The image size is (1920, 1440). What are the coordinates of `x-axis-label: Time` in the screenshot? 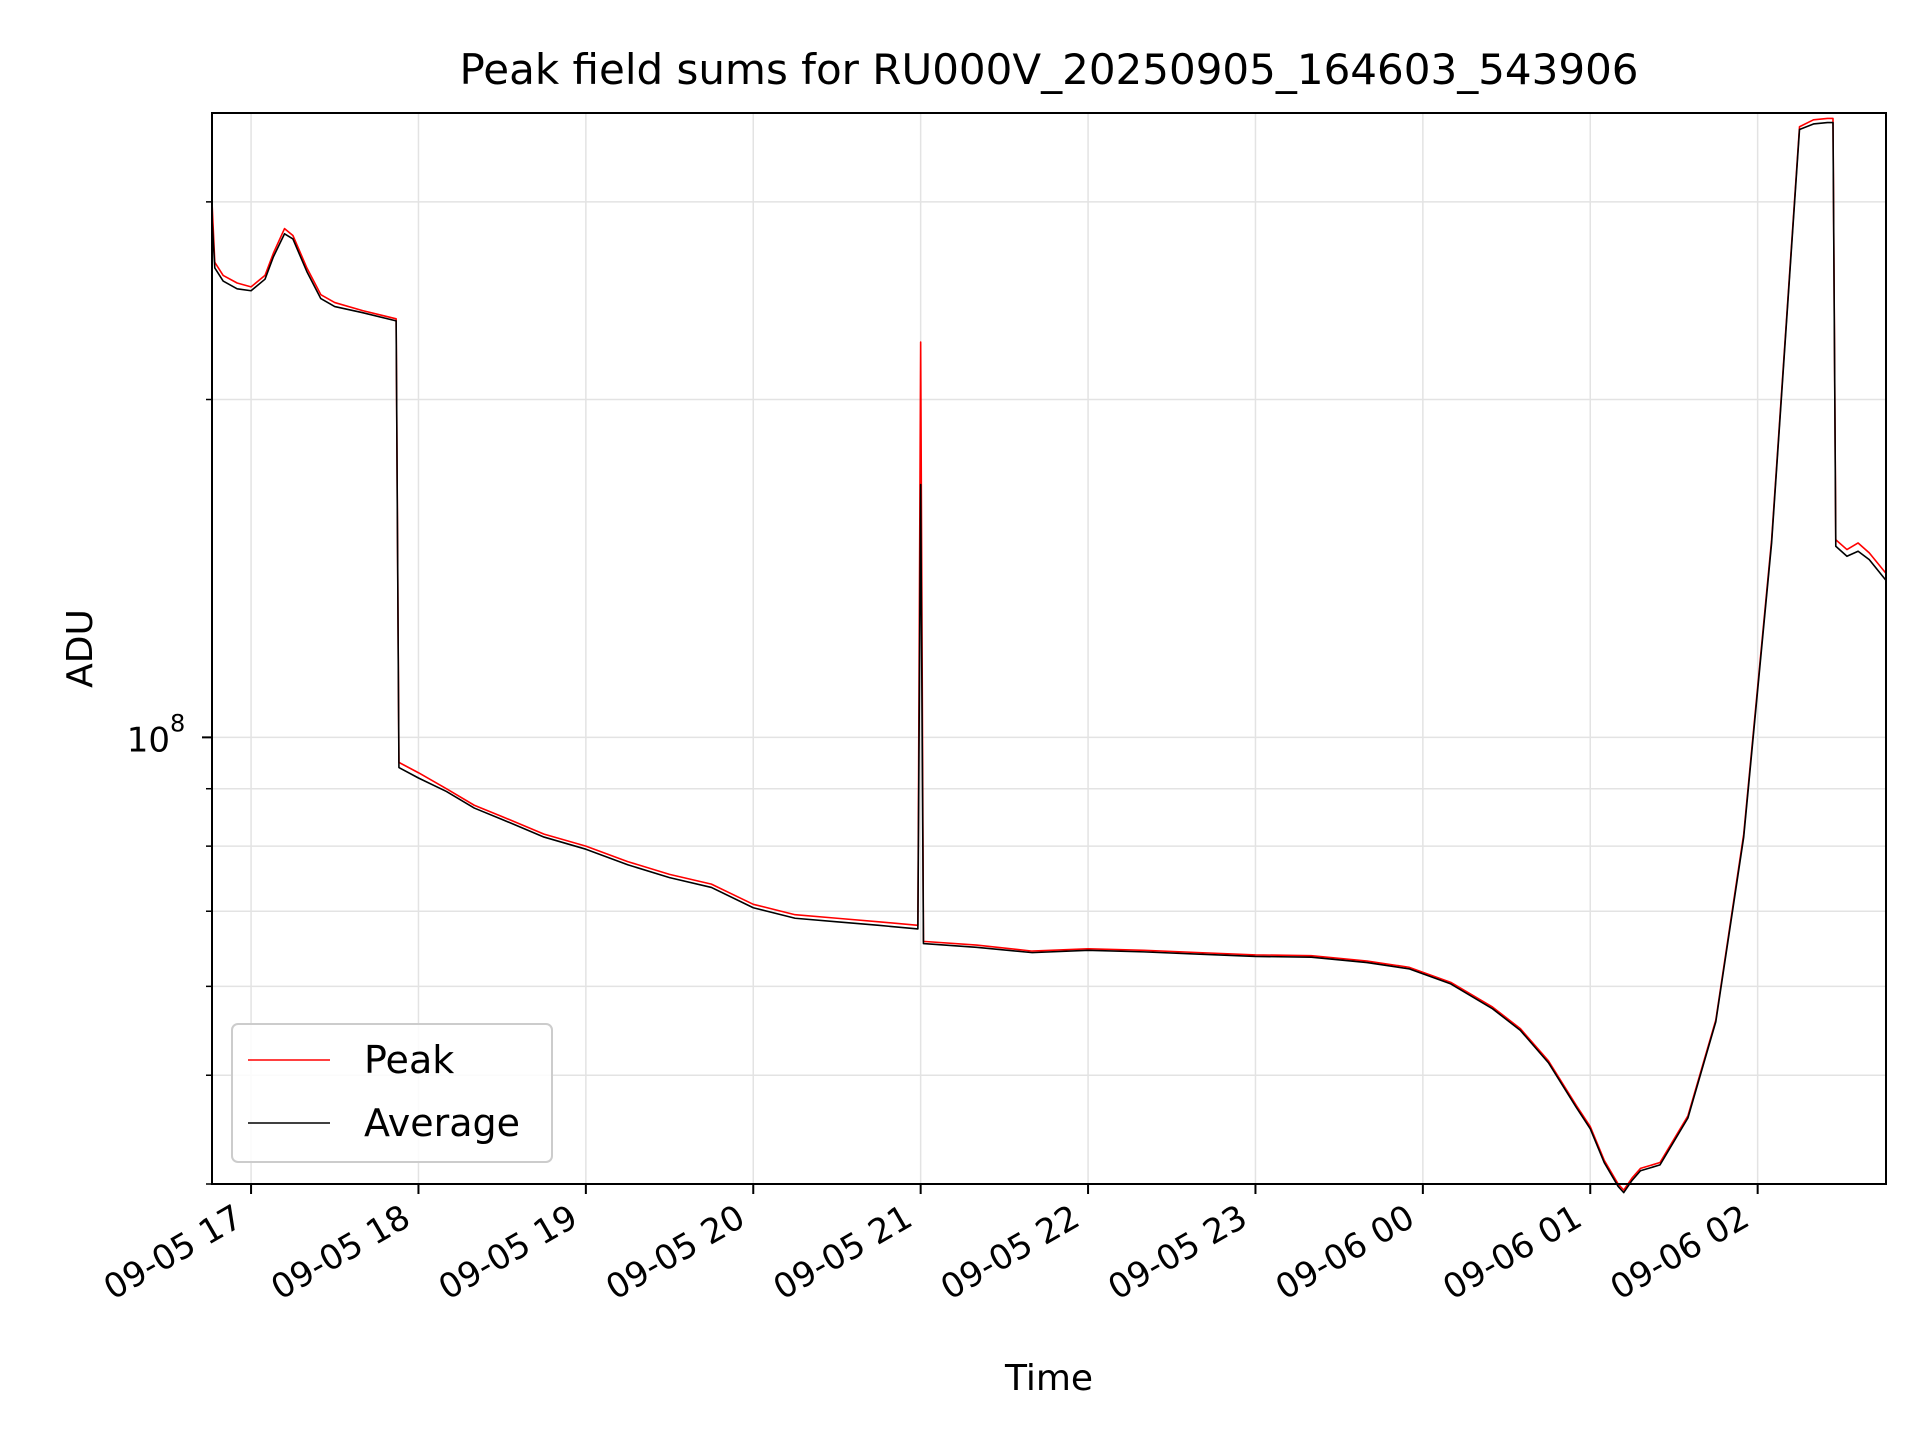 It's located at (1048, 1378).